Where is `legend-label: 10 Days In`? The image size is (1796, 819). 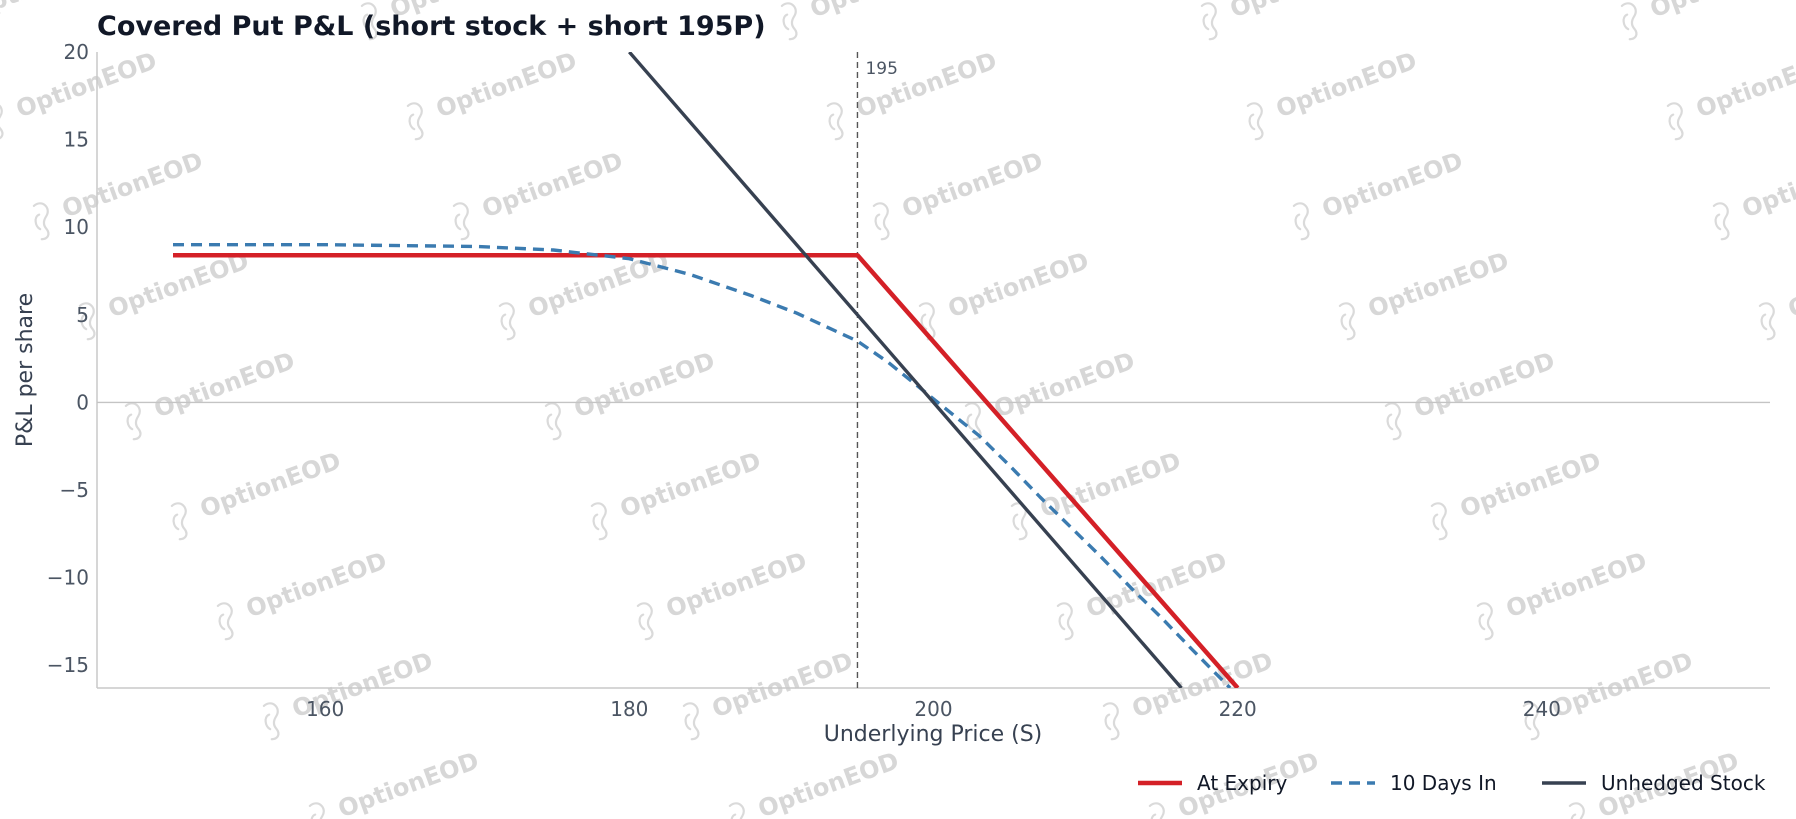 legend-label: 10 Days In is located at coordinates (1443, 783).